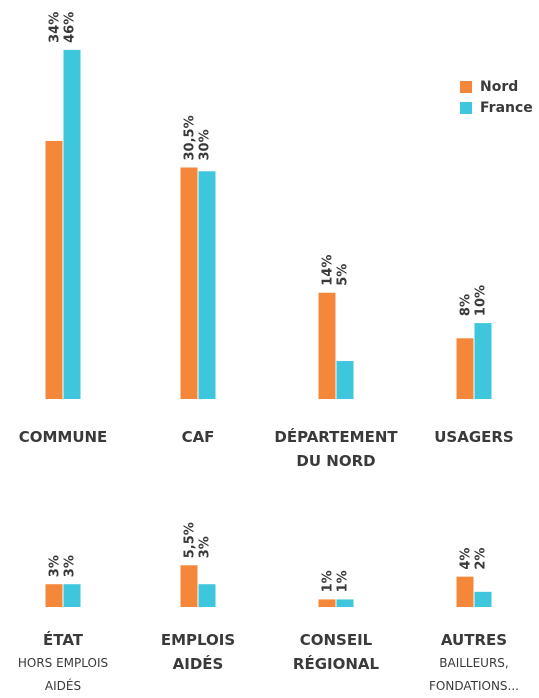 Image resolution: width=539 pixels, height=698 pixels. I want to click on category-label: EMPLOIS AIDÉS, so click(198, 652).